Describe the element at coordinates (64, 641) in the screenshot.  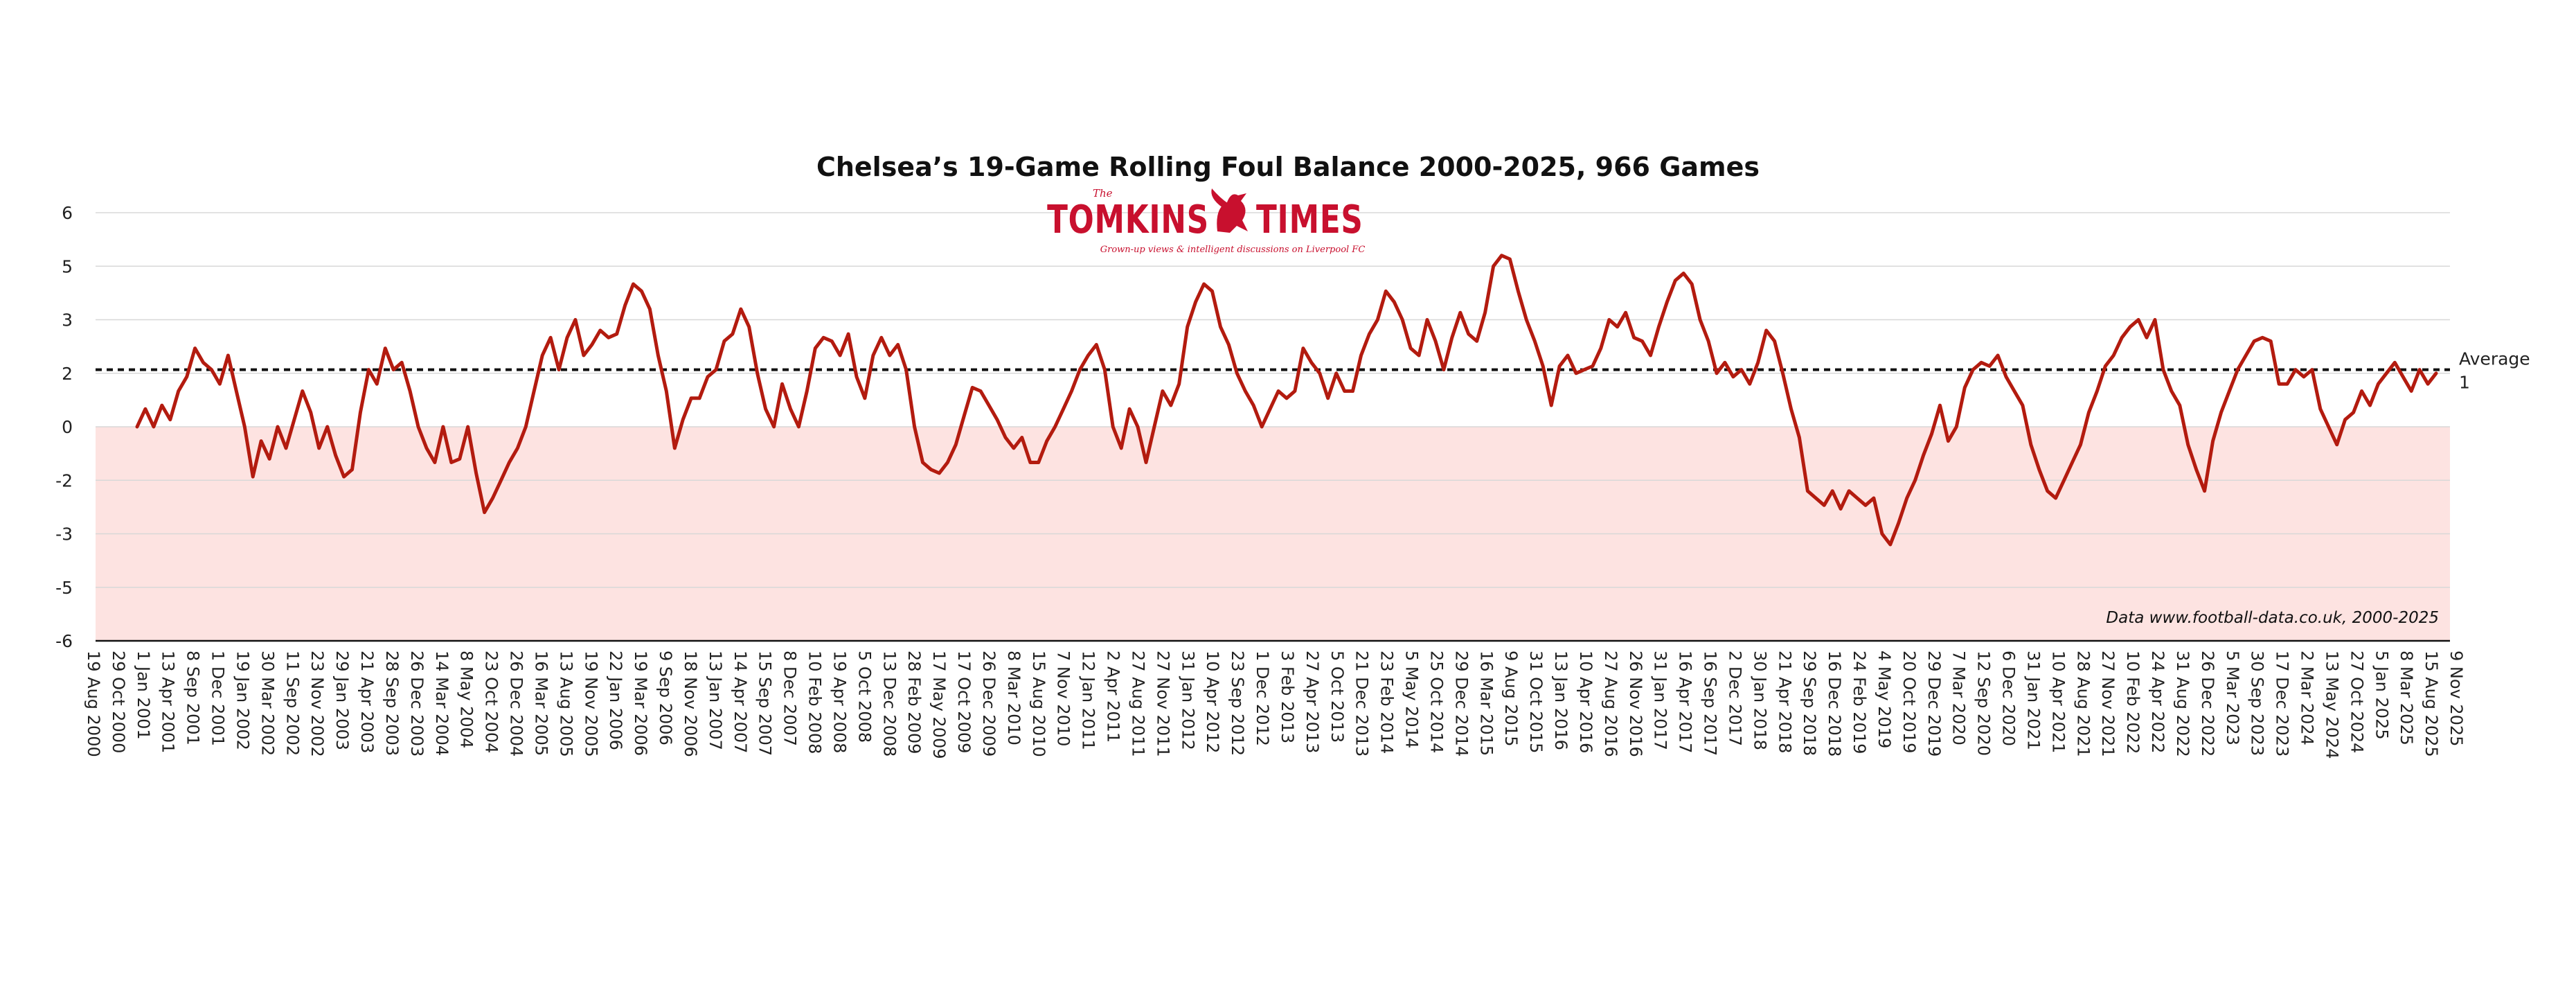
I see `y-tick-label: -6` at that location.